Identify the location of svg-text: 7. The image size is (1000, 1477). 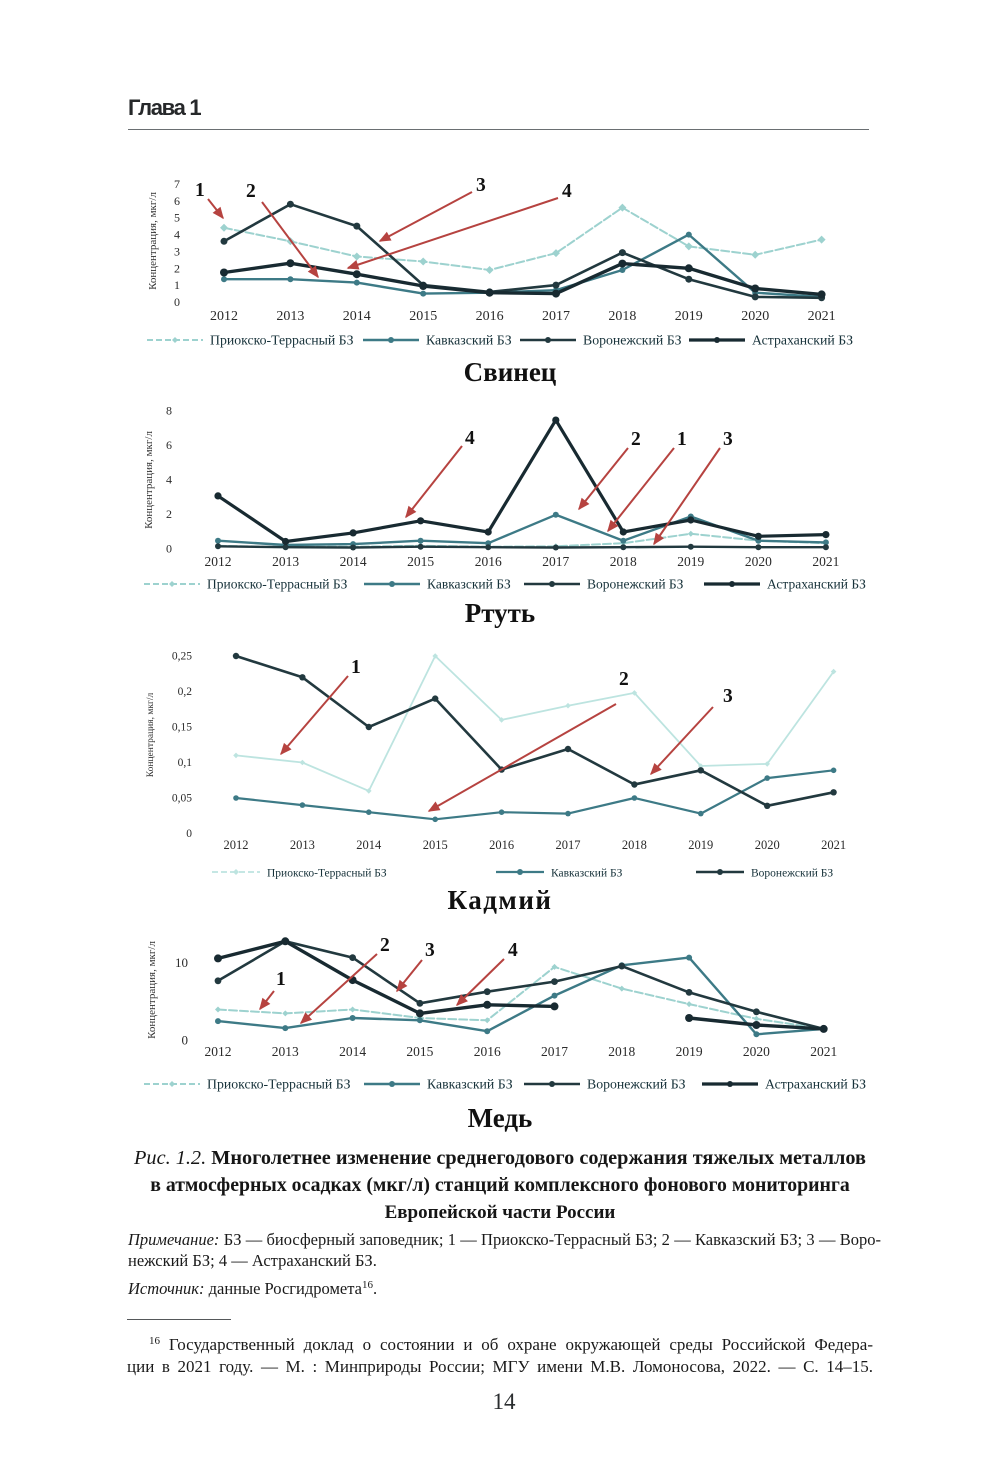
(177, 184).